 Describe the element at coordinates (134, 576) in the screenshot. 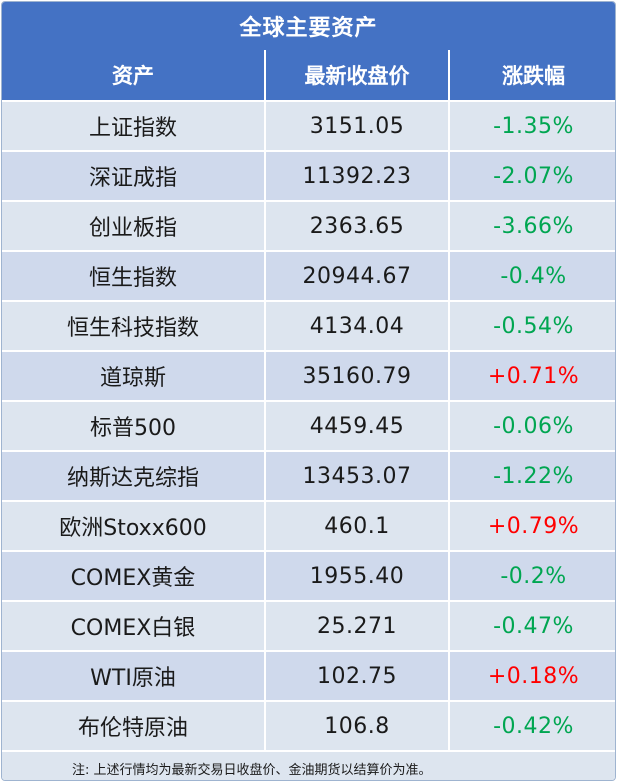

I see `asset-name-cell: COMEX黄金` at that location.